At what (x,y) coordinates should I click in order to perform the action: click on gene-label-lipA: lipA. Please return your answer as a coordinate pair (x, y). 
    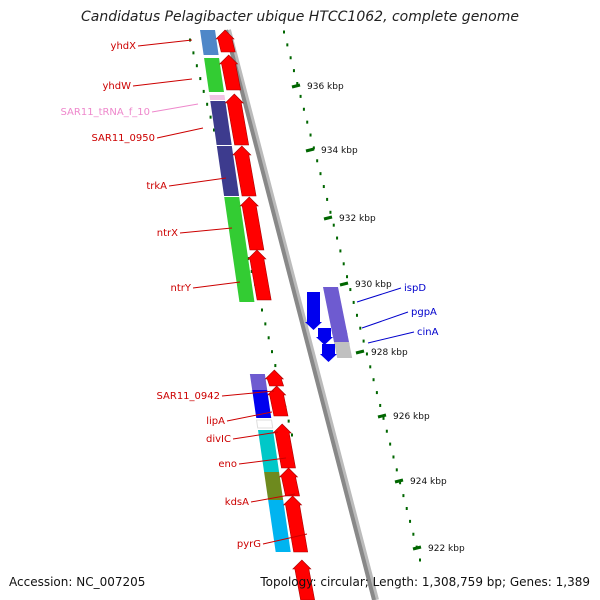
    Looking at the image, I should click on (215, 421).